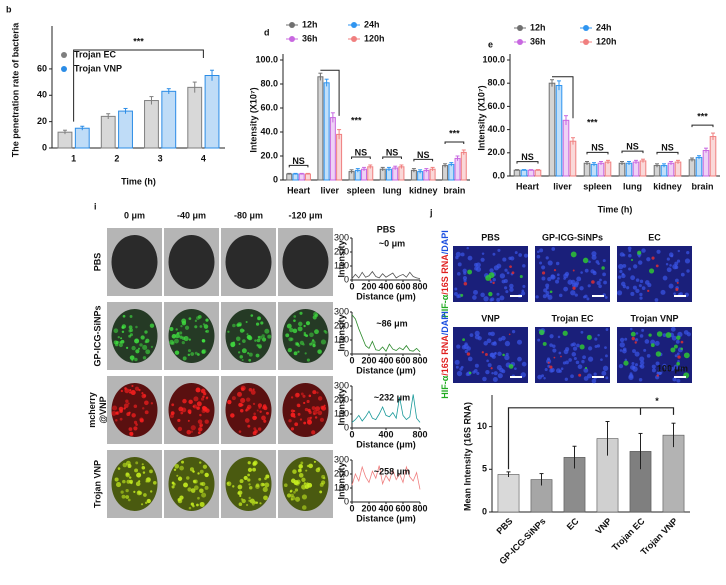 This screenshot has width=726, height=585. Describe the element at coordinates (538, 27) in the screenshot. I see `legend-label: 12h` at that location.